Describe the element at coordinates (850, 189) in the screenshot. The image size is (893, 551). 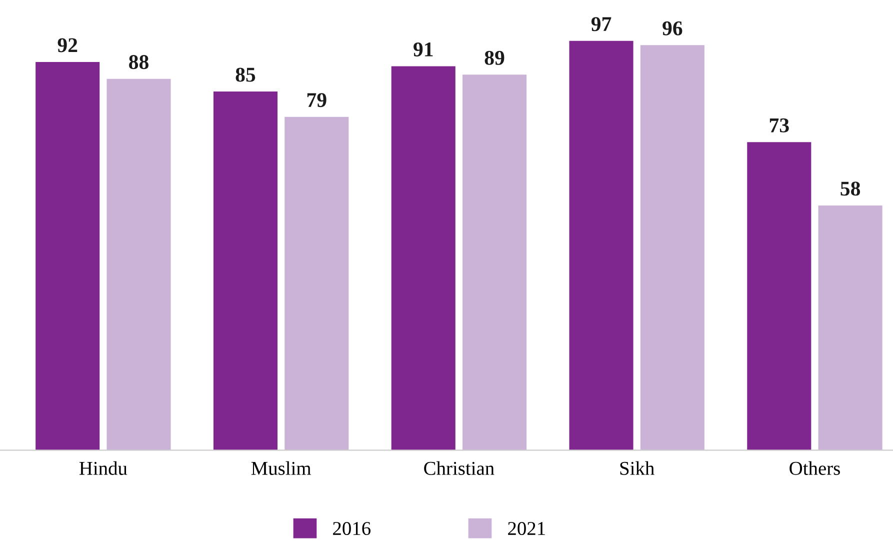
I see `data-label: 58` at that location.